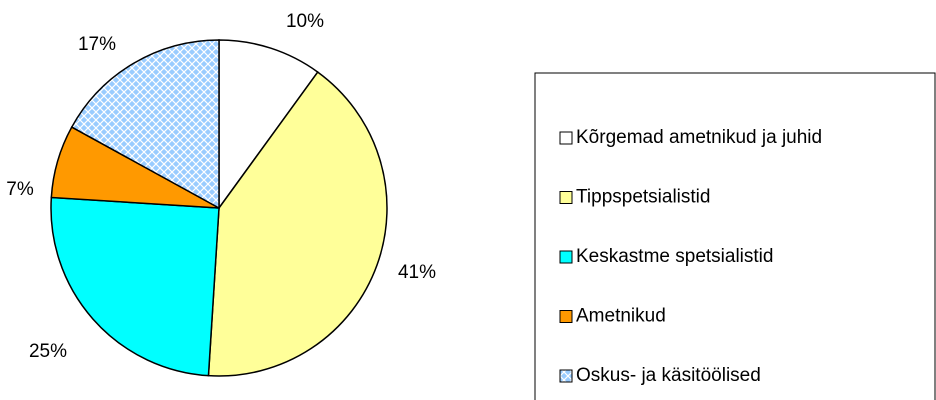 This screenshot has height=400, width=936. What do you see at coordinates (305, 21) in the screenshot?
I see `data-label: 10%` at bounding box center [305, 21].